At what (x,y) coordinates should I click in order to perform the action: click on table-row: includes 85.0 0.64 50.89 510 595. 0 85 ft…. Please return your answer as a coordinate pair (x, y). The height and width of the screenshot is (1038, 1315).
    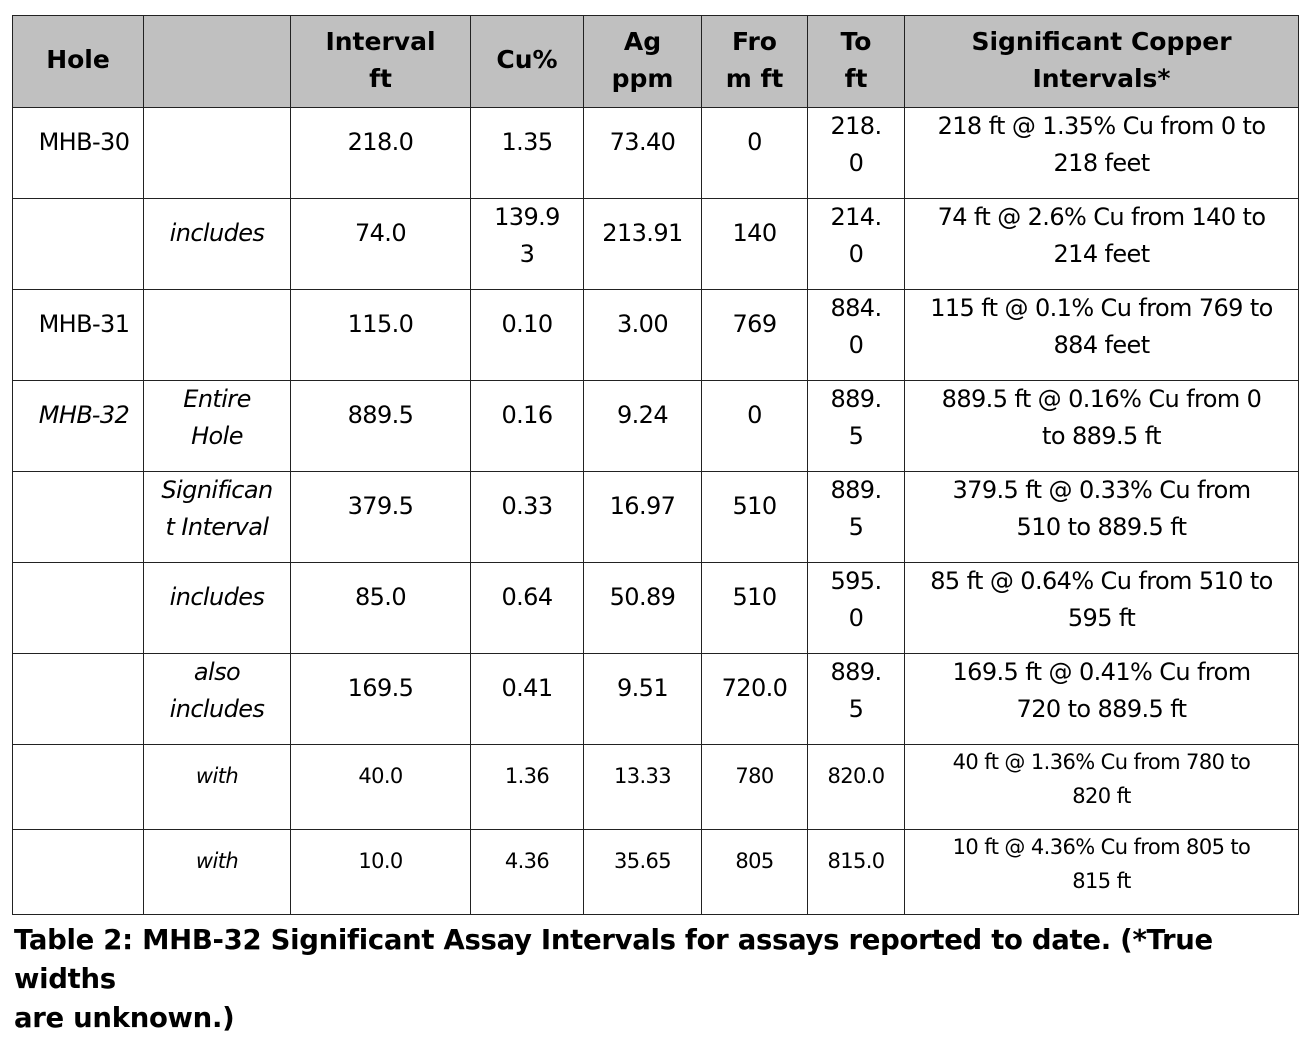
    Looking at the image, I should click on (655, 608).